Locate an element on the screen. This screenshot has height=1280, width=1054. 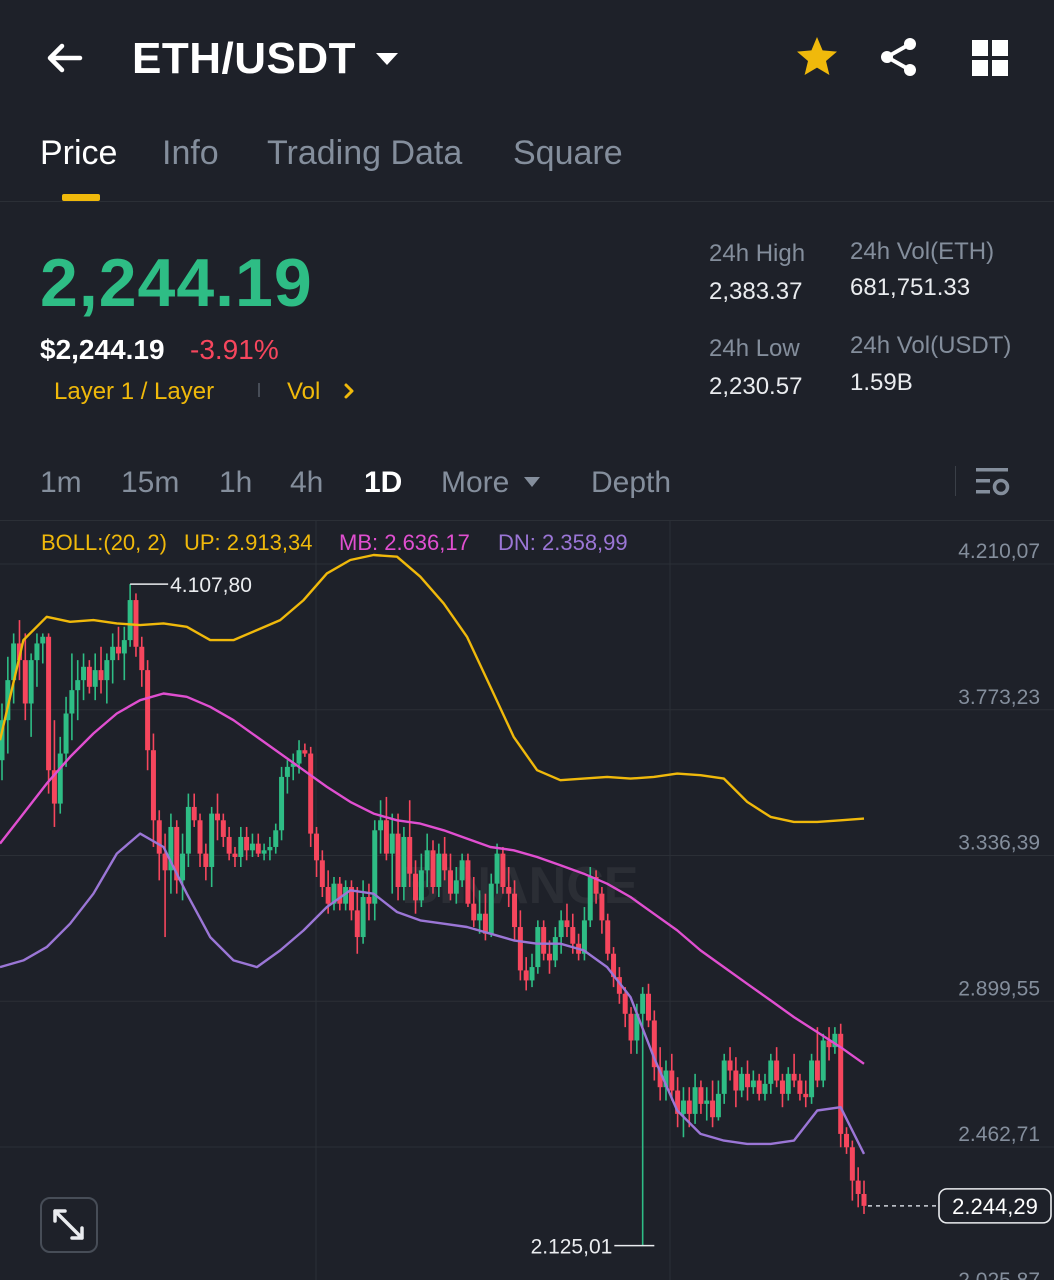
vol-eth-label: 24h Vol(ETH) is located at coordinates (922, 251).